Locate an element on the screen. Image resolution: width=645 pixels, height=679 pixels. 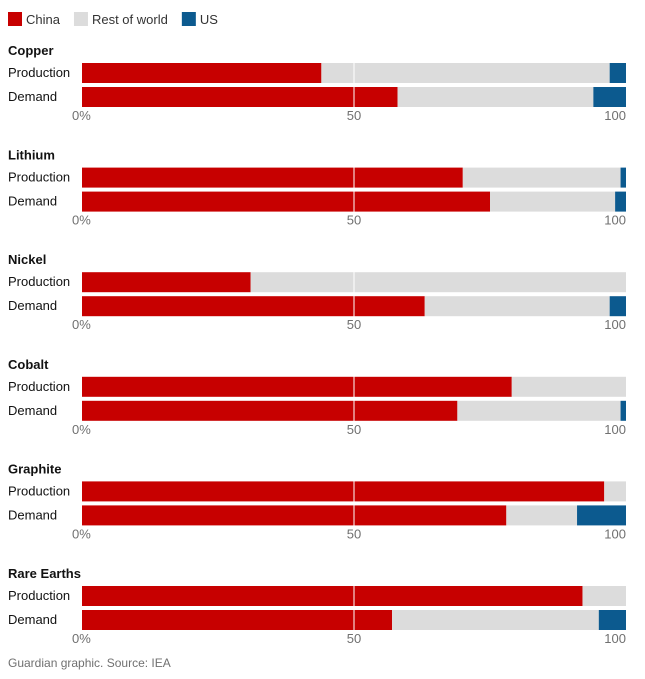
bar-nickel-production-rest-of-world is located at coordinates (438, 282).